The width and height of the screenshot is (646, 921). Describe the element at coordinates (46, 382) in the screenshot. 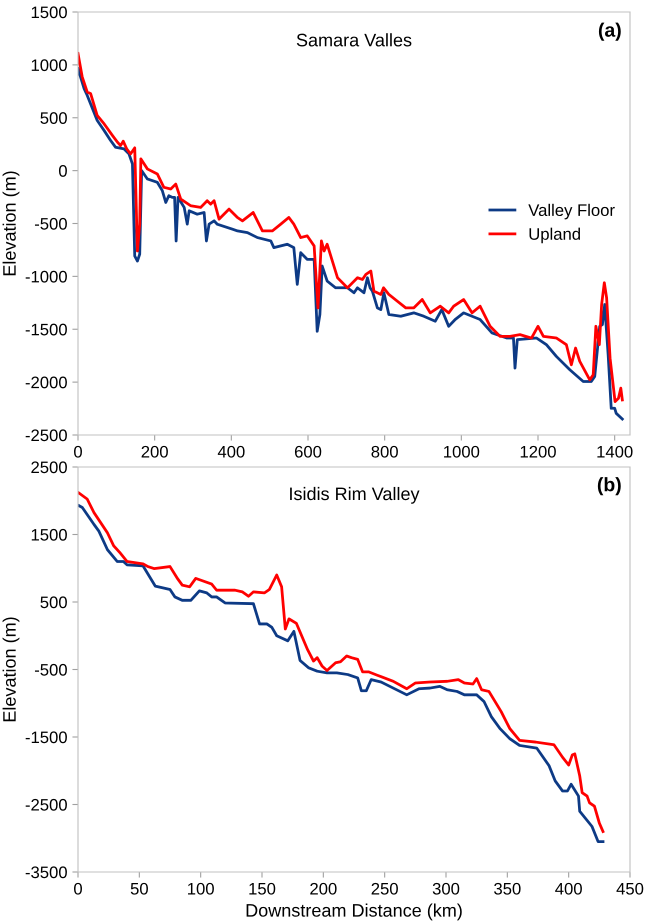

I see `y-tick-label: -2000` at that location.